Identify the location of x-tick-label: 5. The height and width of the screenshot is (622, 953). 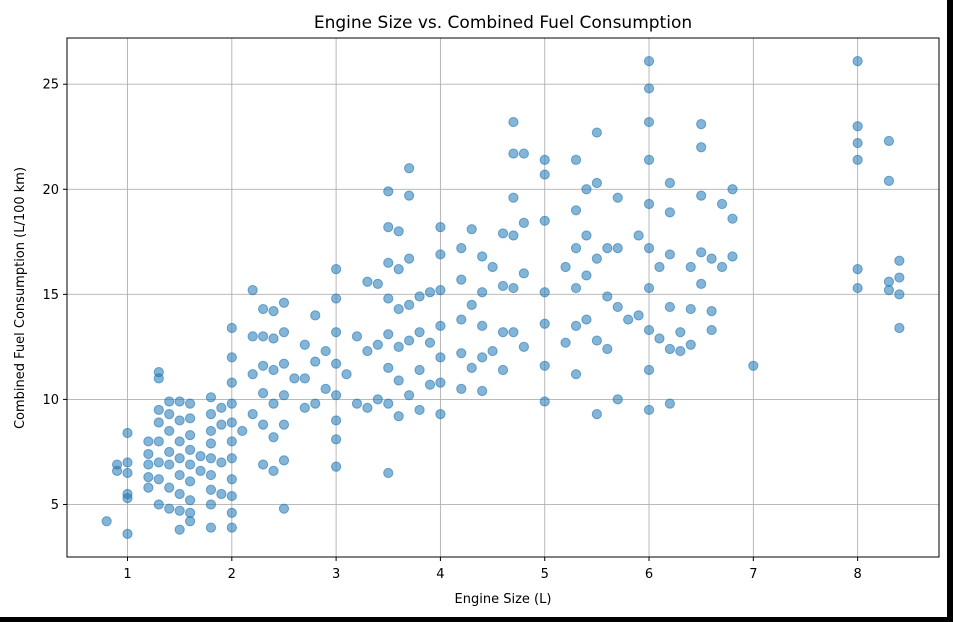
(545, 574).